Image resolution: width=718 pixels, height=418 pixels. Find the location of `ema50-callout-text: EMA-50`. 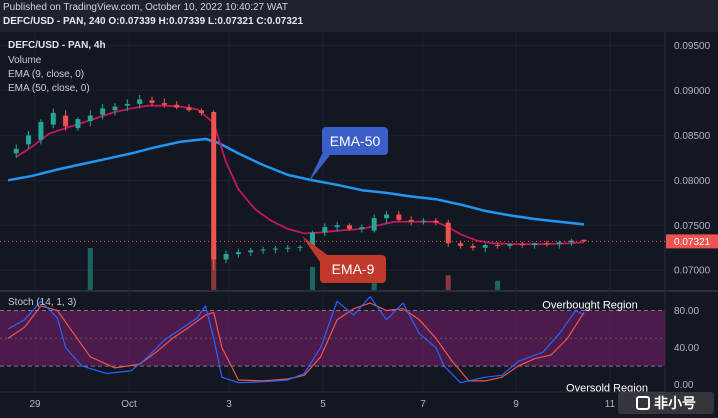

ema50-callout-text: EMA-50 is located at coordinates (355, 141).